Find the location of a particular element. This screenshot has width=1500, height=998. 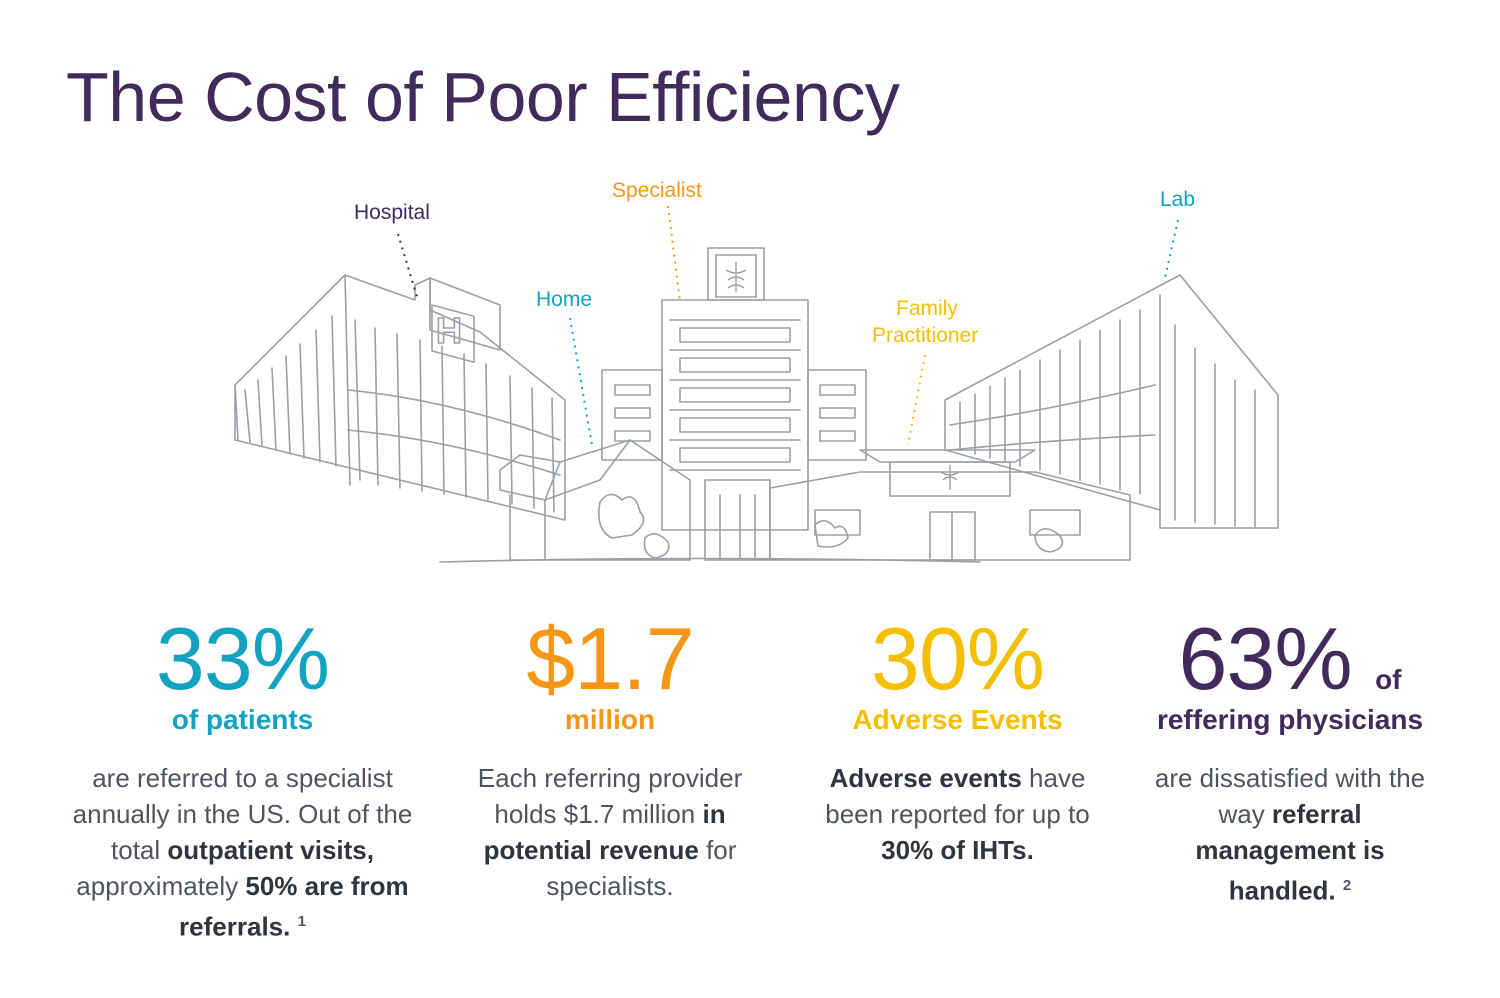

description-segment: for specialists. is located at coordinates (641, 867).